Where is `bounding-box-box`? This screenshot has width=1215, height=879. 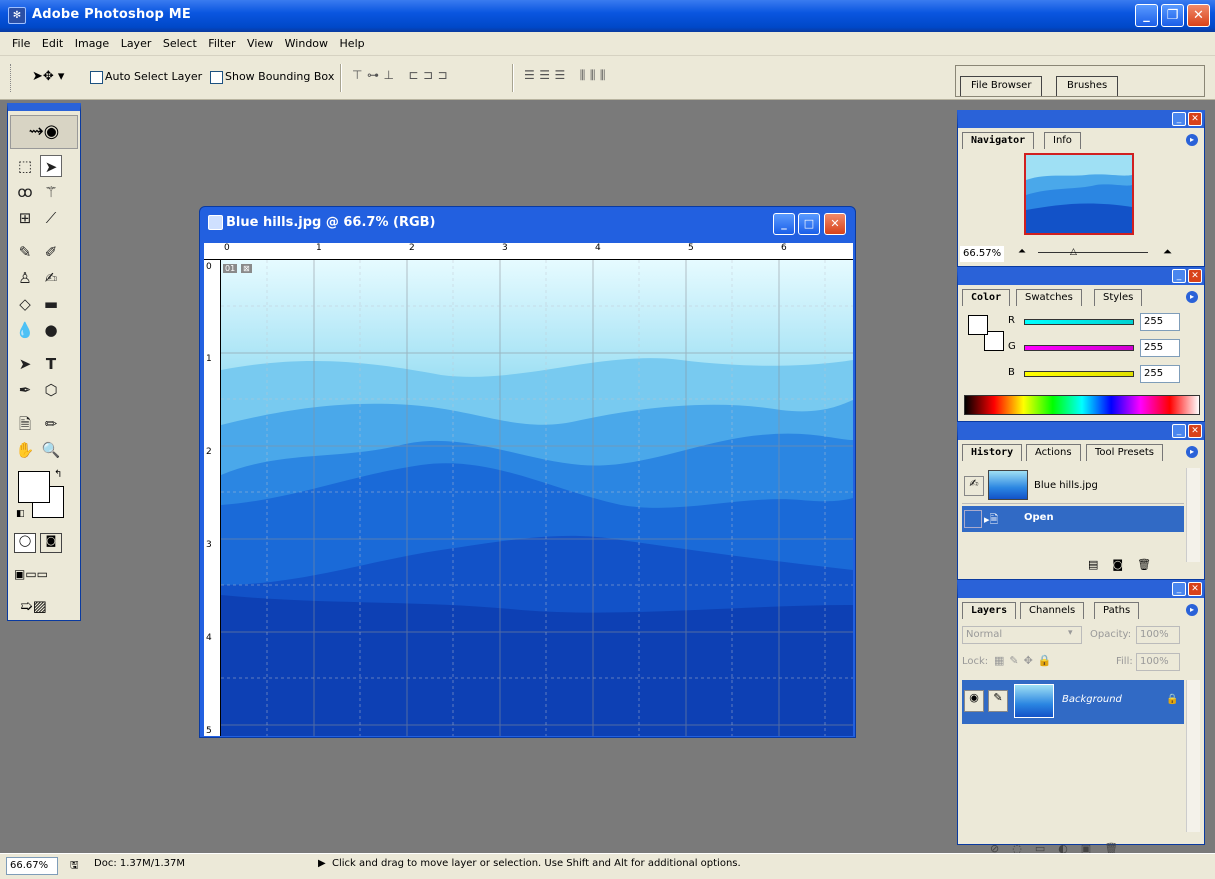
bounding-box-box is located at coordinates (216, 77).